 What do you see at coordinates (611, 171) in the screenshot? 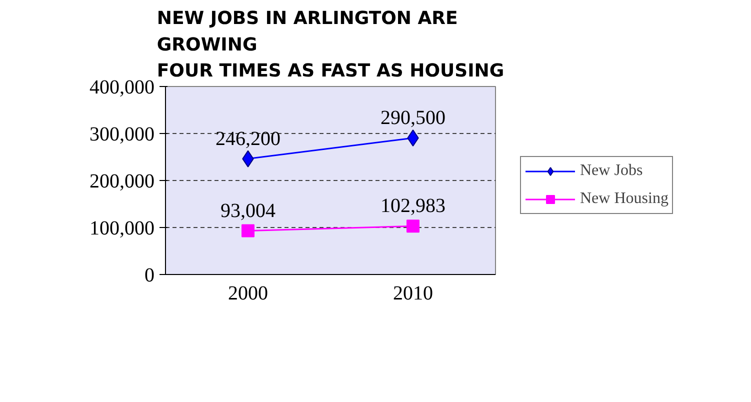
I see `legend-label: New Jobs` at bounding box center [611, 171].